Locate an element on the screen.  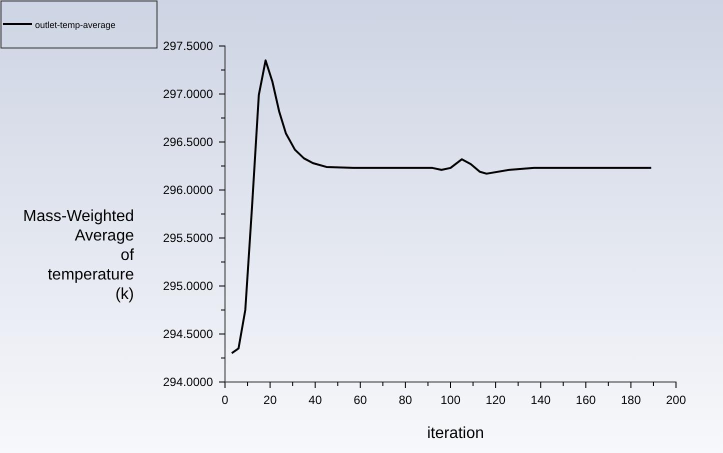
y-tick-label: 297.0000 is located at coordinates (188, 93).